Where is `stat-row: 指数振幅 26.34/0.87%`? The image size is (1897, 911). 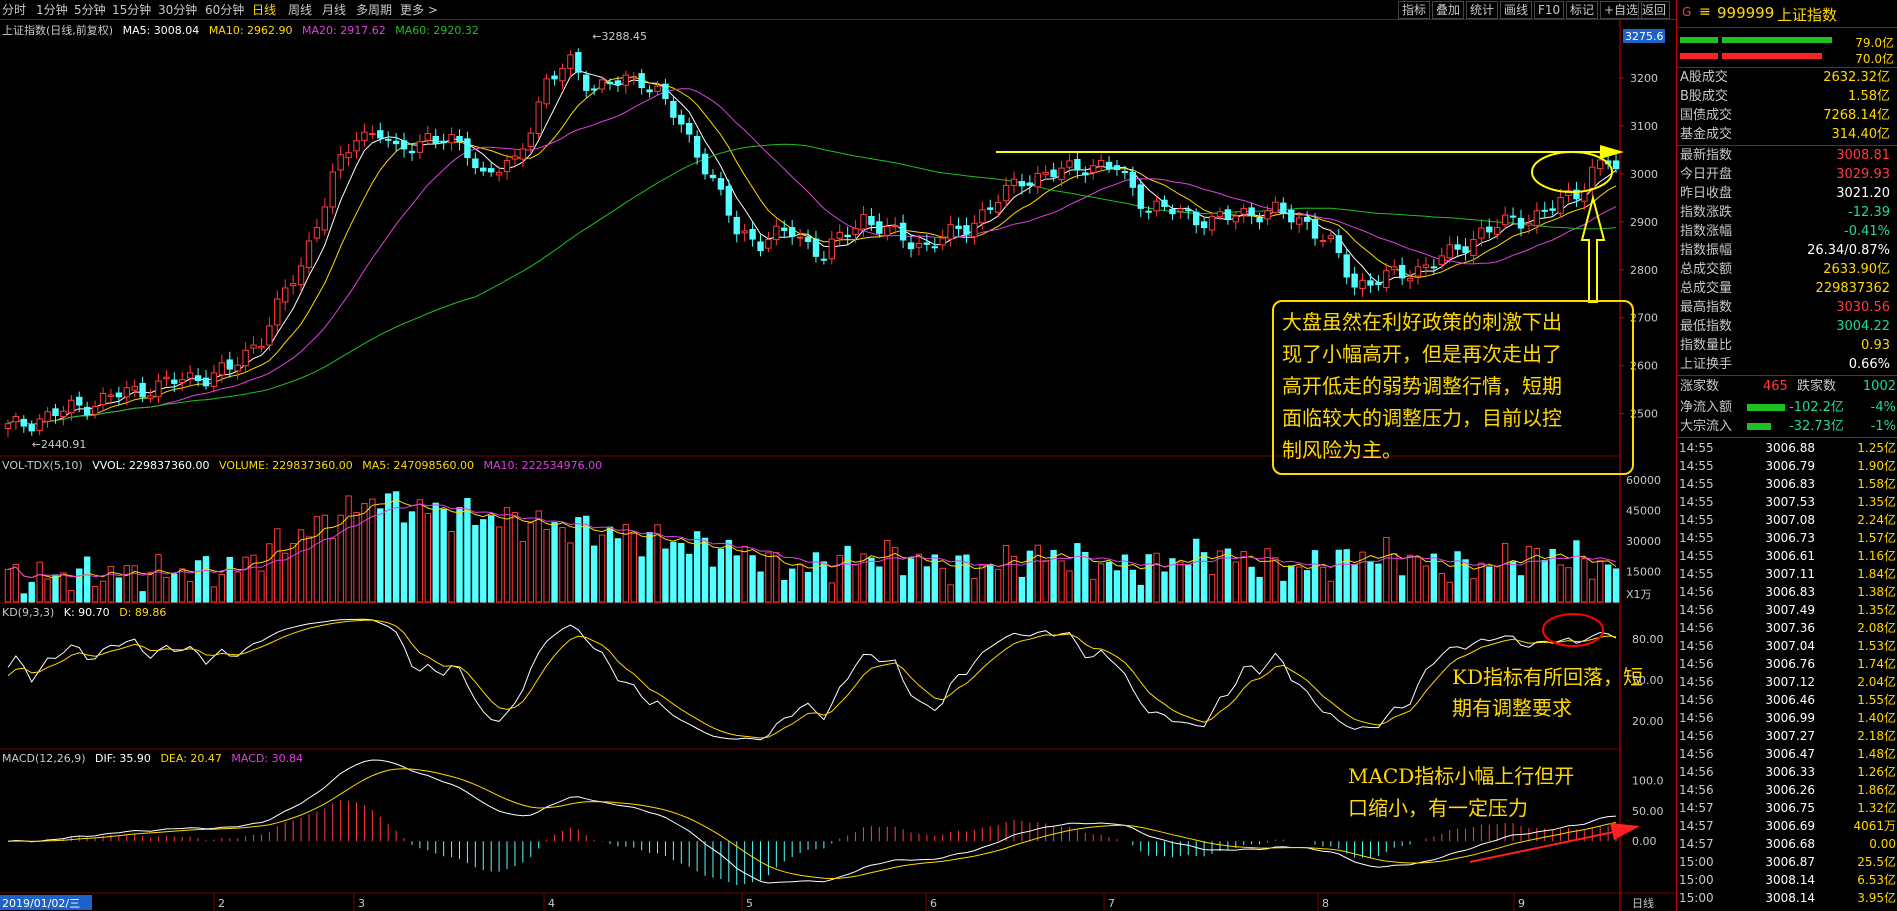
stat-row: 指数振幅 26.34/0.87% is located at coordinates (1787, 250).